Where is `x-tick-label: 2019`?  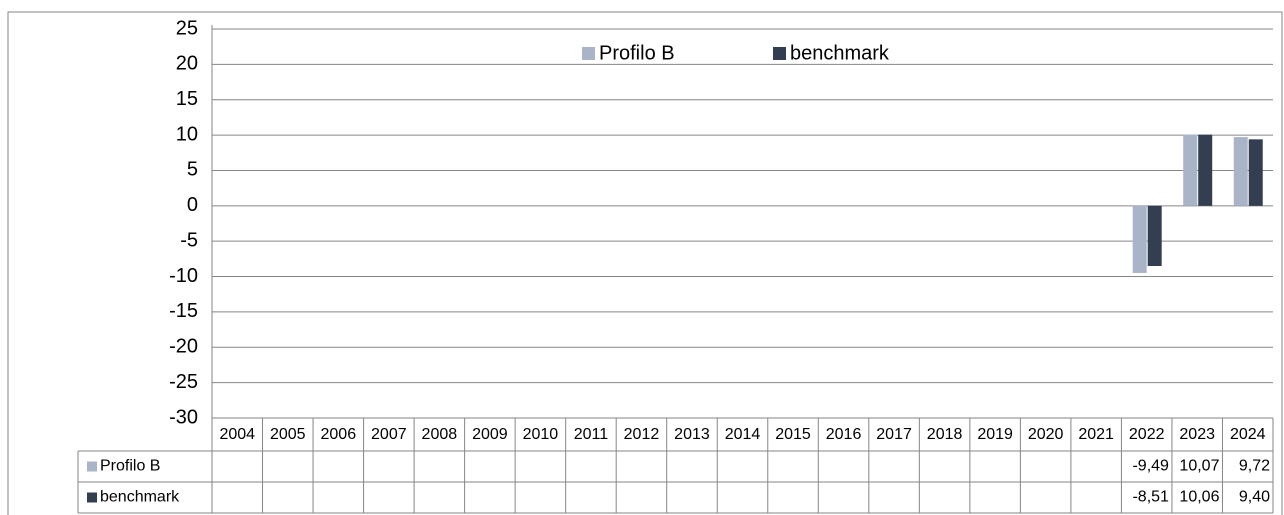 x-tick-label: 2019 is located at coordinates (995, 434).